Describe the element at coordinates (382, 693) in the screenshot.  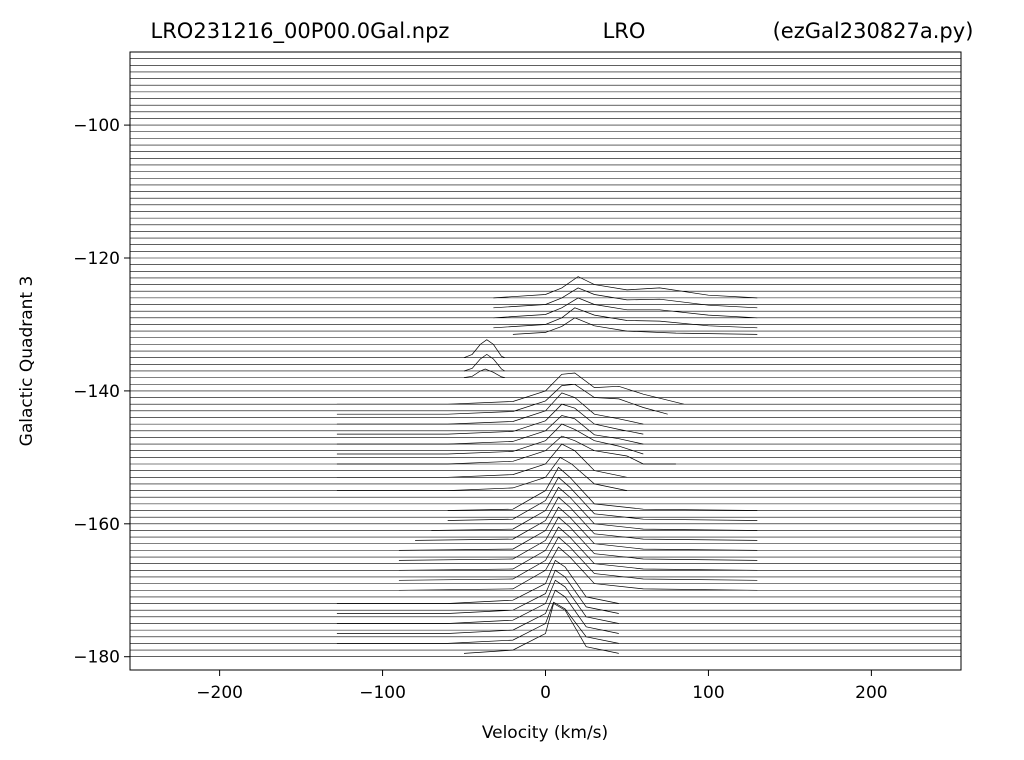
I see `x-tick-label: −100` at that location.